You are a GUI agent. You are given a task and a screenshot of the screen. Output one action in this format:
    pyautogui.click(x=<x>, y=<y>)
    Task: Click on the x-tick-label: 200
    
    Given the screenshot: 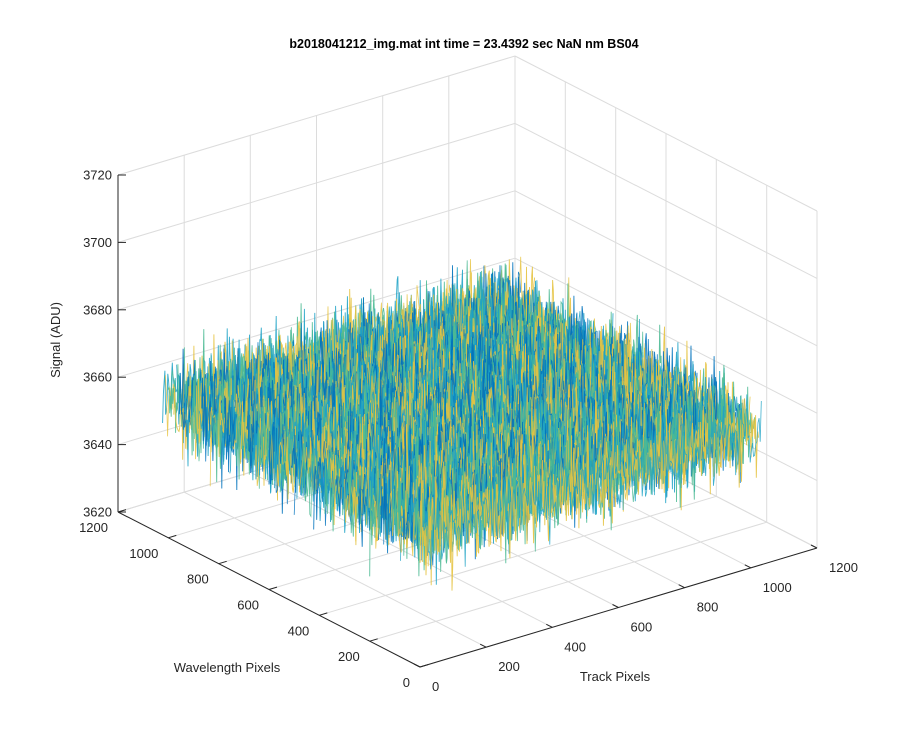 What is the action you would take?
    pyautogui.click(x=509, y=666)
    